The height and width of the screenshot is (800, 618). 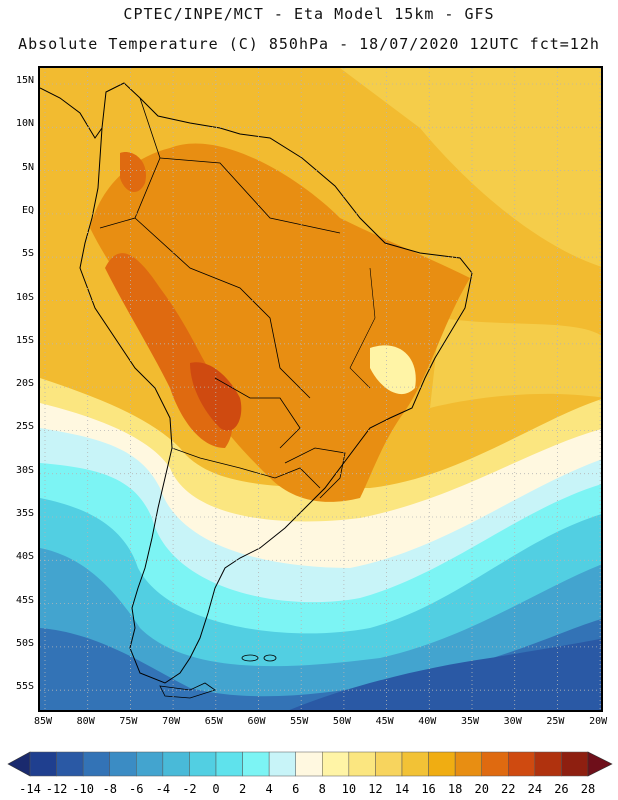 I want to click on border-paraguay, so click(x=257, y=413).